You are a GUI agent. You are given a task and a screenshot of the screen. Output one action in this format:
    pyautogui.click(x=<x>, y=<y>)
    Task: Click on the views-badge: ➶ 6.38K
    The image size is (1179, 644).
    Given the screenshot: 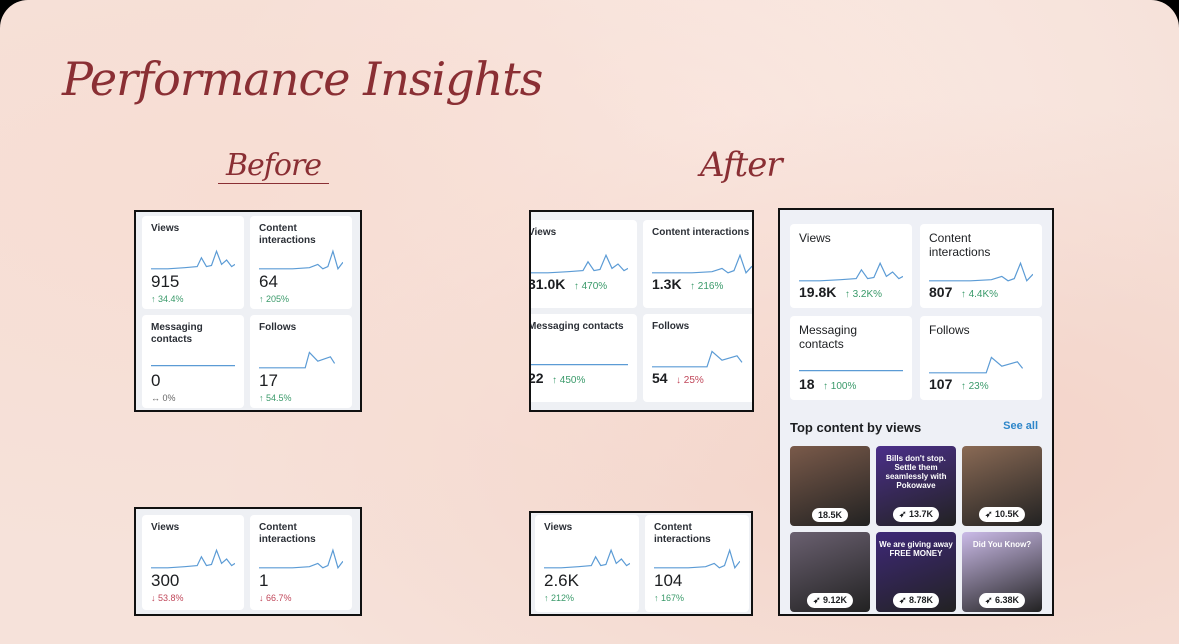 What is the action you would take?
    pyautogui.click(x=1002, y=600)
    